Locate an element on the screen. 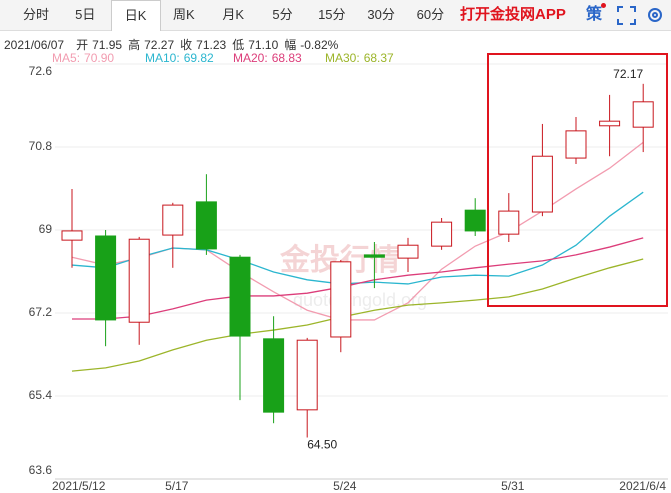 The width and height of the screenshot is (671, 493). toolbar: 打开金投网APP 策 分时 5日 日K 周K 月K 5分 15分 30分 60分 is located at coordinates (335, 15).